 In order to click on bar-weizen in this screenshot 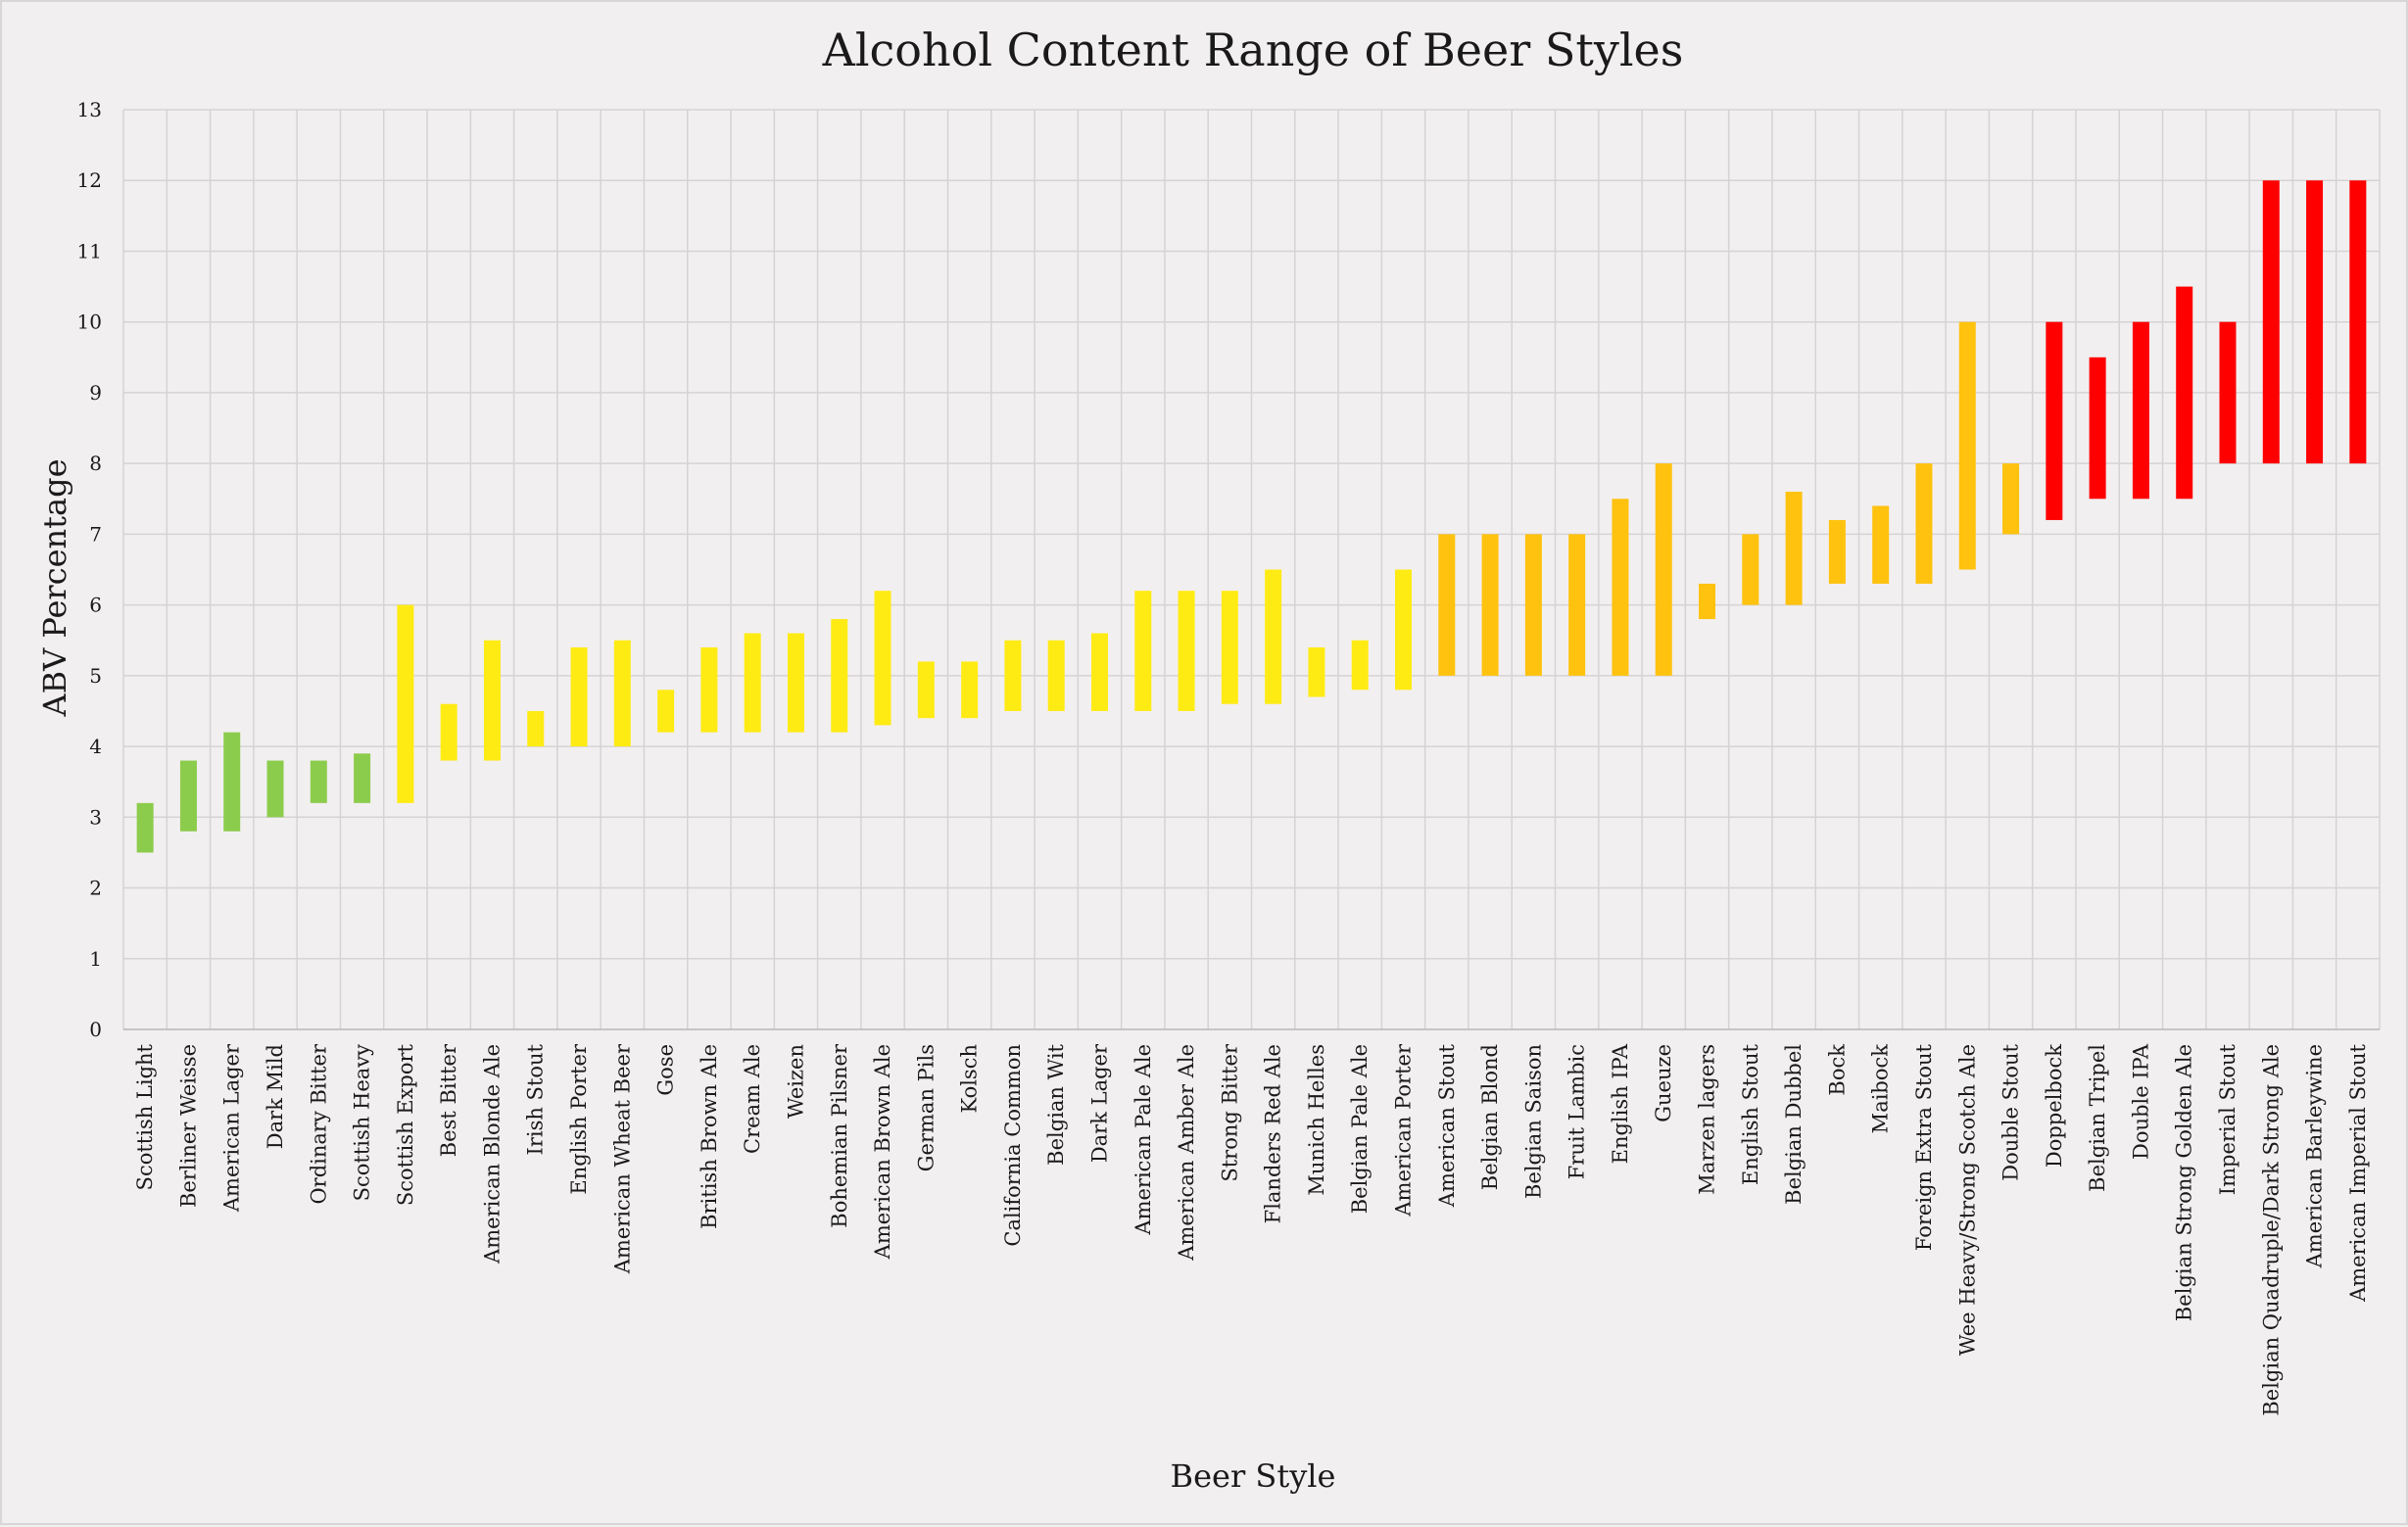, I will do `click(795, 683)`.